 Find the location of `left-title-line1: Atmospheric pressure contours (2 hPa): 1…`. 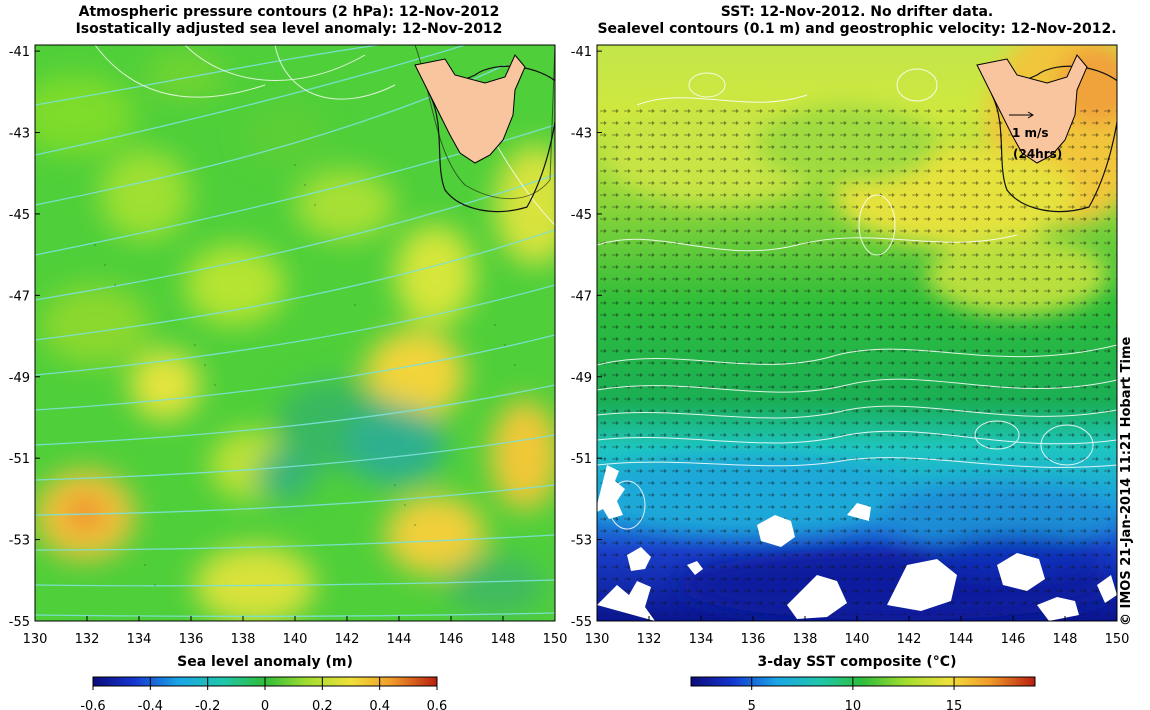

left-title-line1: Atmospheric pressure contours (2 hPa): 1… is located at coordinates (289, 12).